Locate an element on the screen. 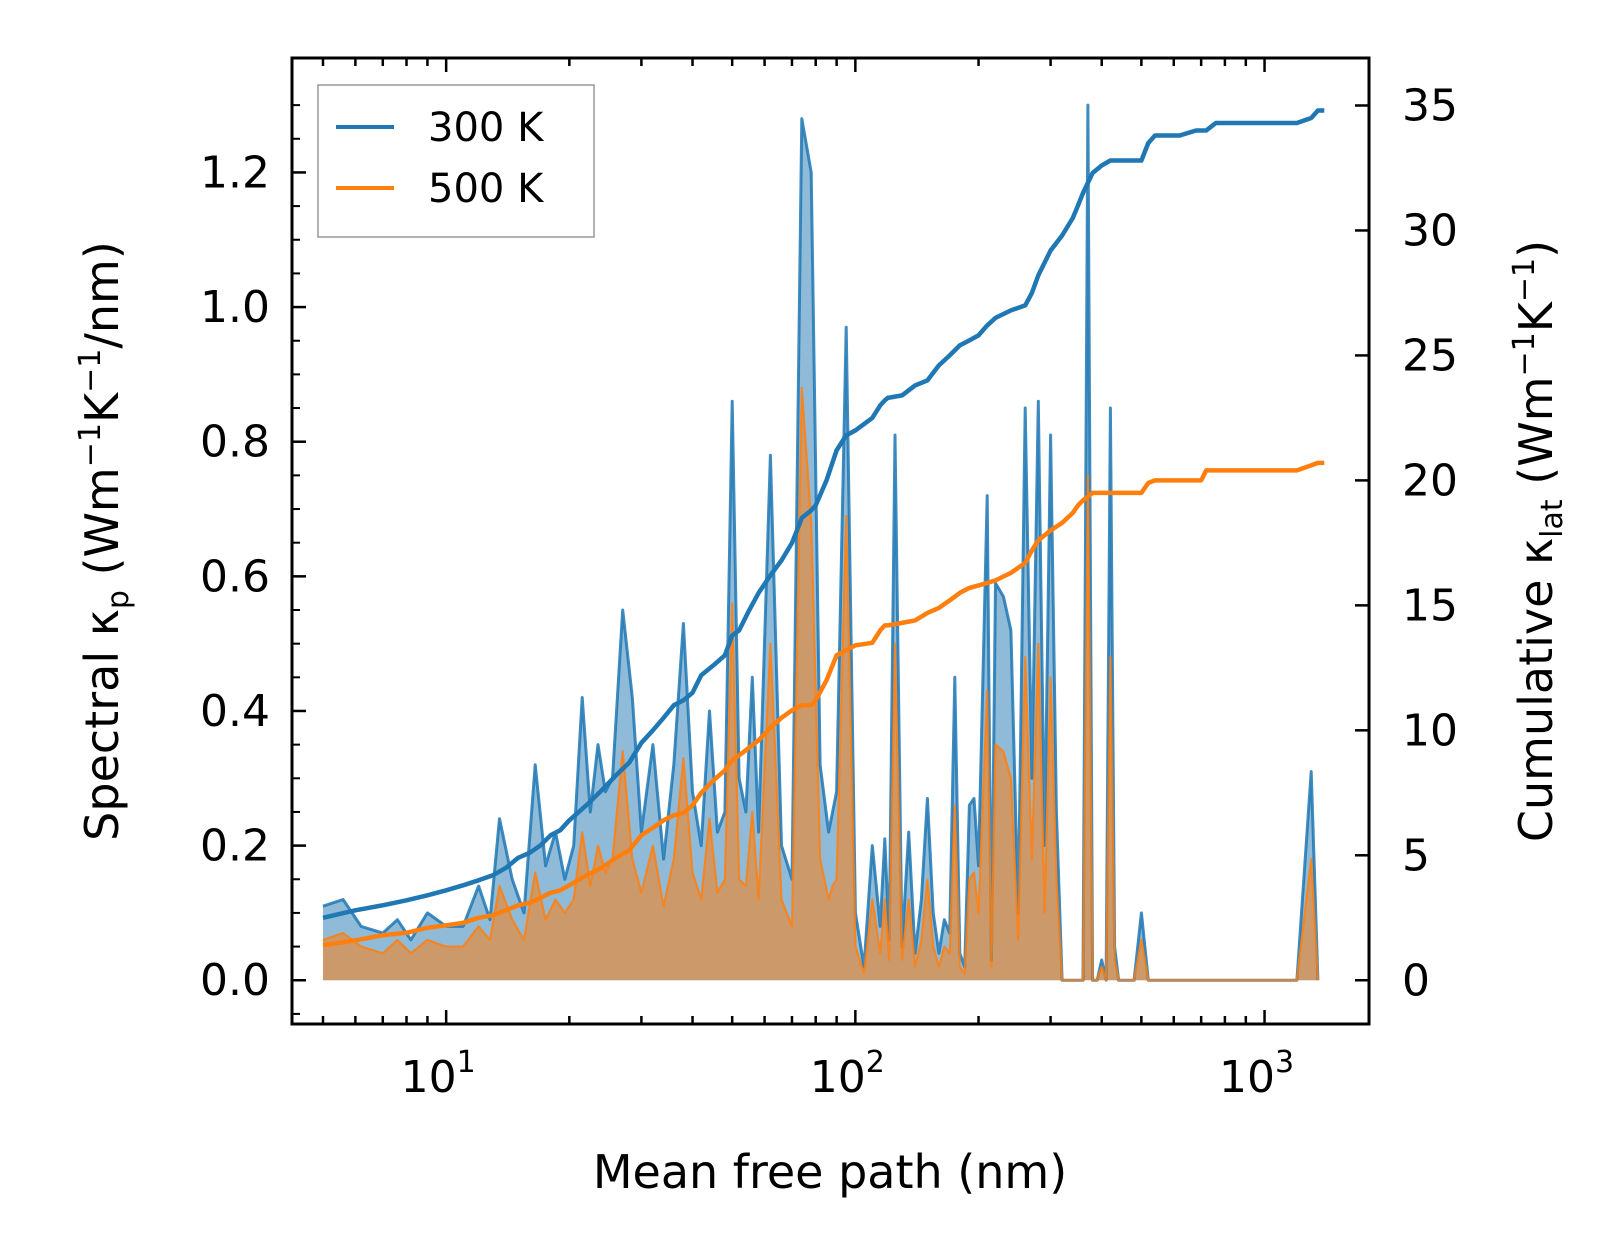 Image resolution: width=1623 pixels, height=1254 pixels. legend: 300 K 500 K is located at coordinates (456, 161).